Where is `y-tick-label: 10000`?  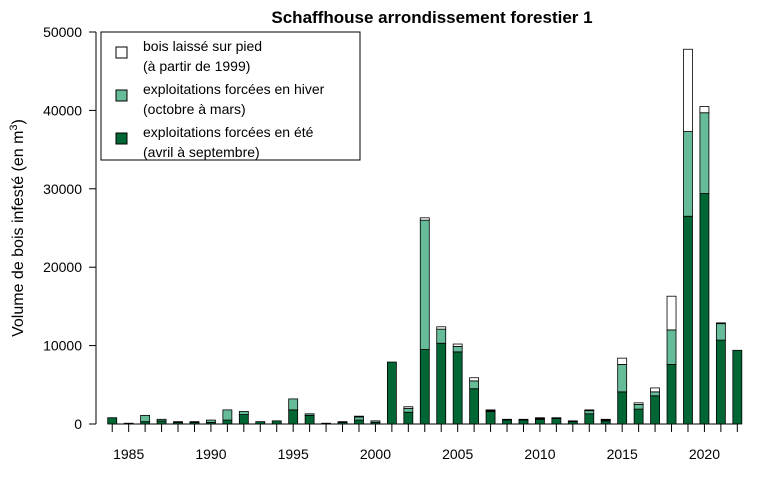
y-tick-label: 10000 is located at coordinates (62, 346).